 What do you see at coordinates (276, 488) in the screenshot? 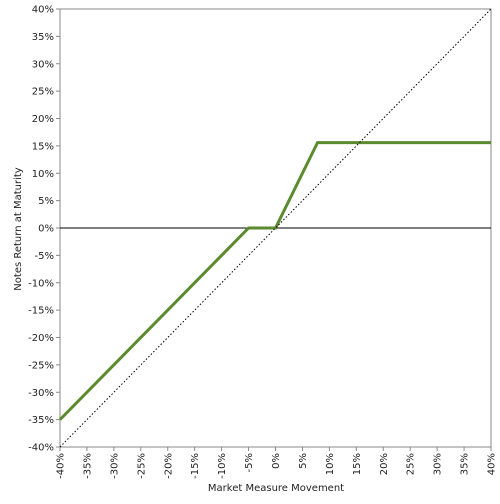
I see `x-axis-title: Market Measure Movement` at bounding box center [276, 488].